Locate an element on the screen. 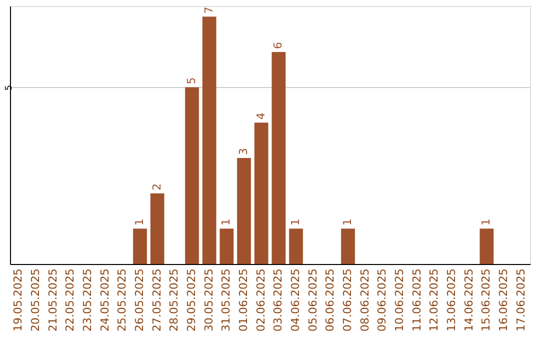  x-tick-label: 23.05.2025 is located at coordinates (87, 300).